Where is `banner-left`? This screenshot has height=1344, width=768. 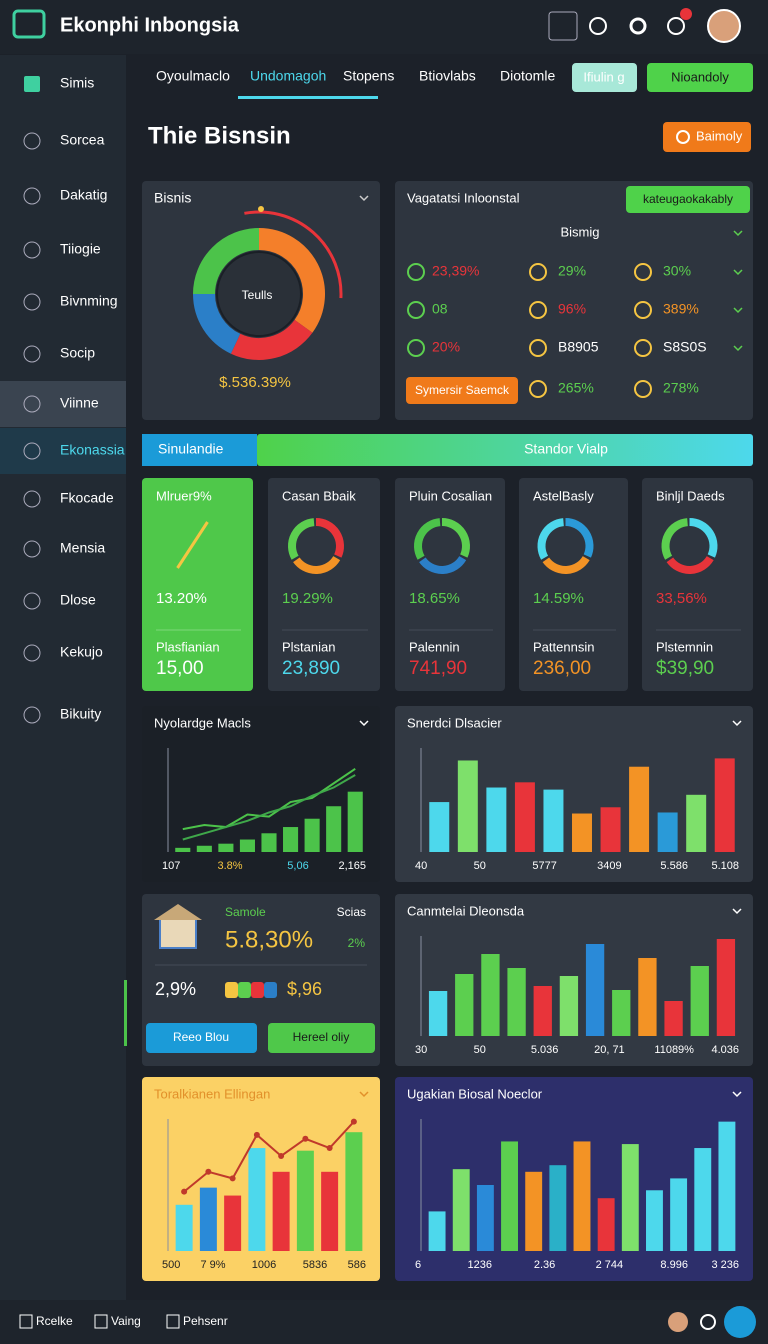
banner-left is located at coordinates (199, 450).